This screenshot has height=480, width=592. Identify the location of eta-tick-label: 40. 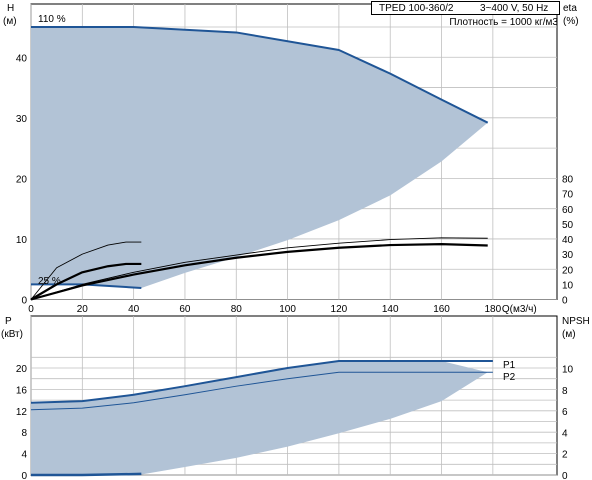
(568, 240).